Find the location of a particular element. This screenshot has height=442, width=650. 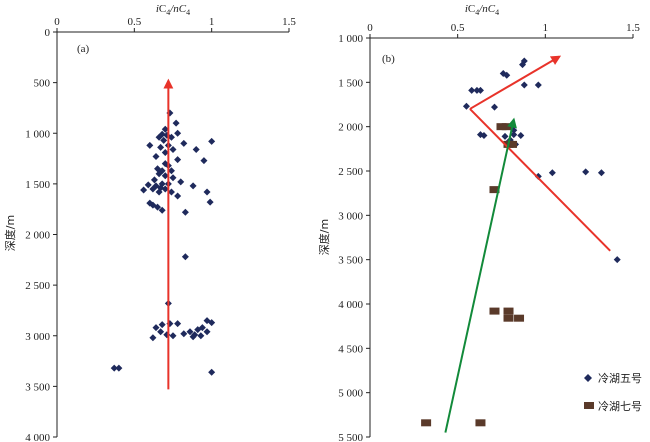

y-tick-label: 5 500 is located at coordinates (350, 437).